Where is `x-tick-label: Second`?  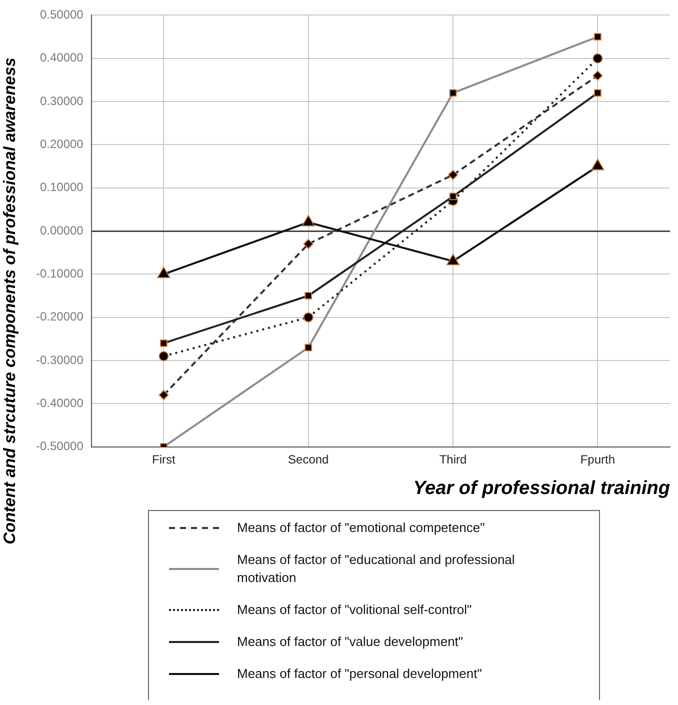 x-tick-label: Second is located at coordinates (308, 459).